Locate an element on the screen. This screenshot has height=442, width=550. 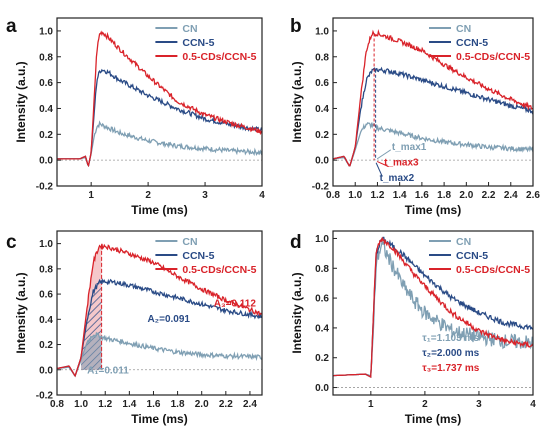
panel-letter: b is located at coordinates (296, 26).